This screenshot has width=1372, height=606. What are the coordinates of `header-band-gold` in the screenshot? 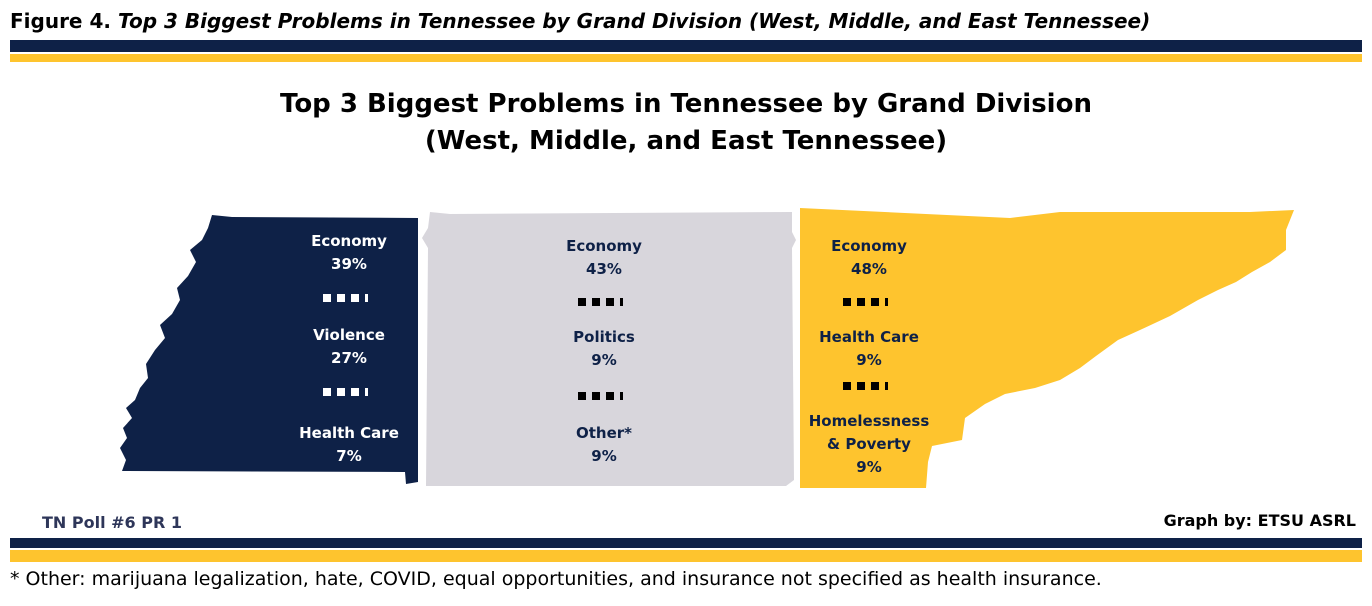 It's located at (686, 58).